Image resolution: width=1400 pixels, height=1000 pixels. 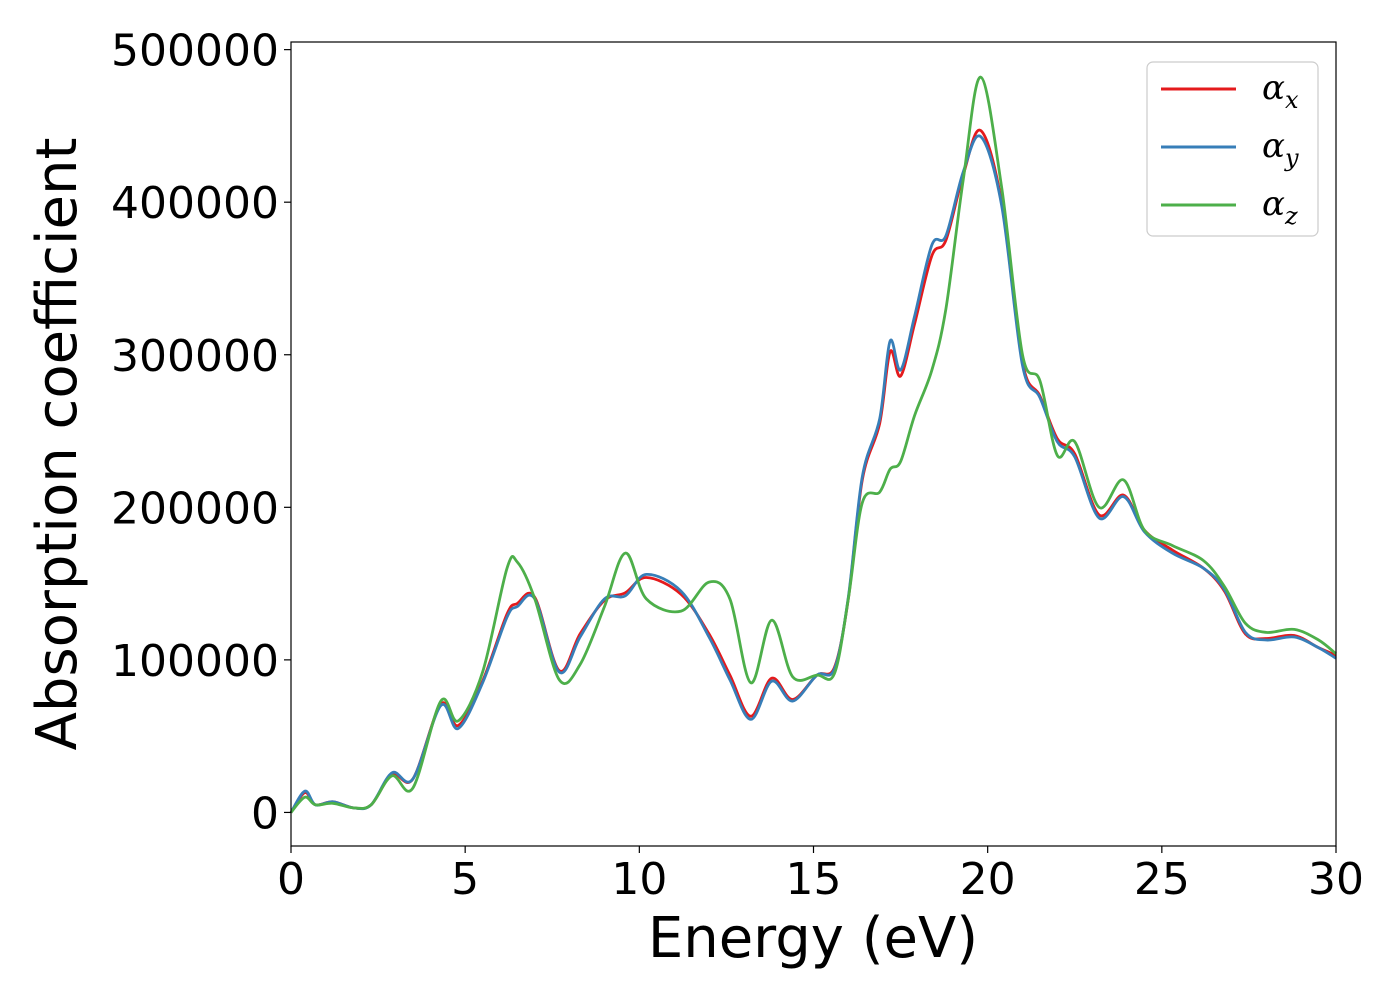 I want to click on x-tick-label: 30, so click(x=1336, y=879).